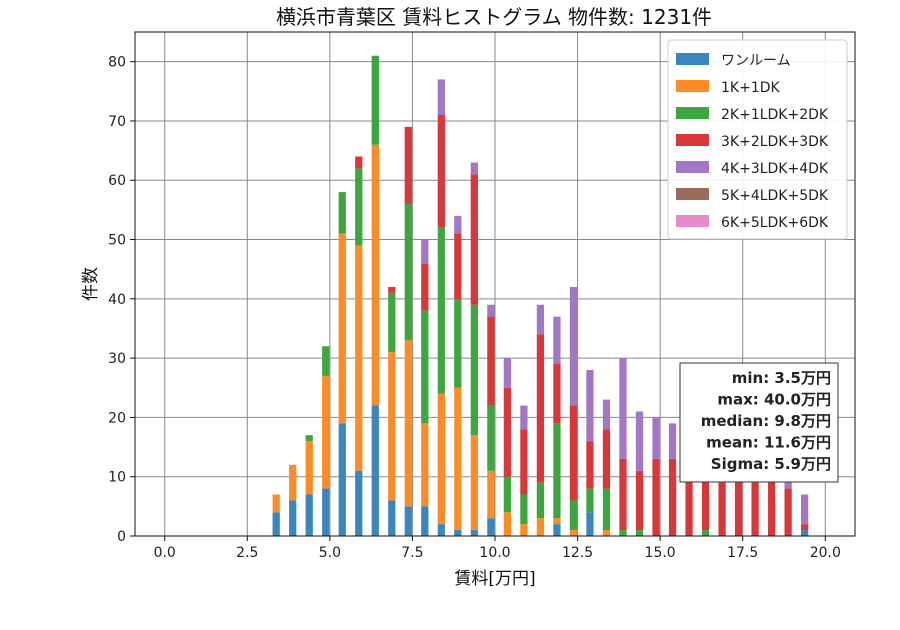 Image resolution: width=900 pixels, height=630 pixels. I want to click on bar-segment-s2-b6, so click(375, 100).